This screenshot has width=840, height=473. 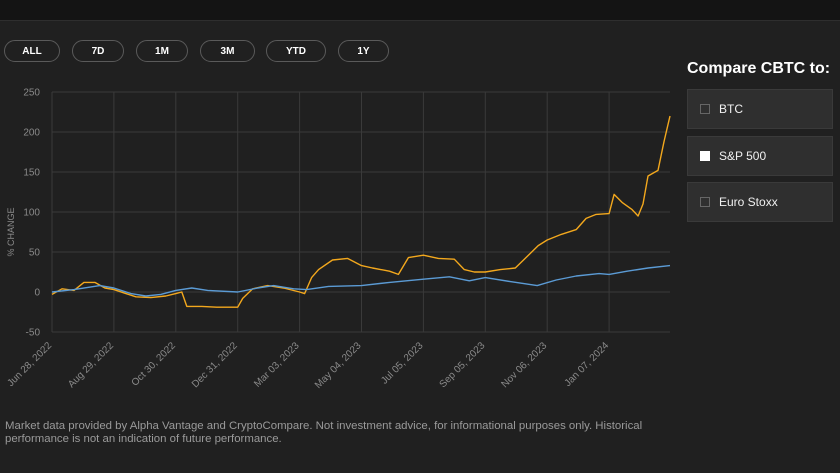 I want to click on y-tick-label: 150, so click(x=31, y=173).